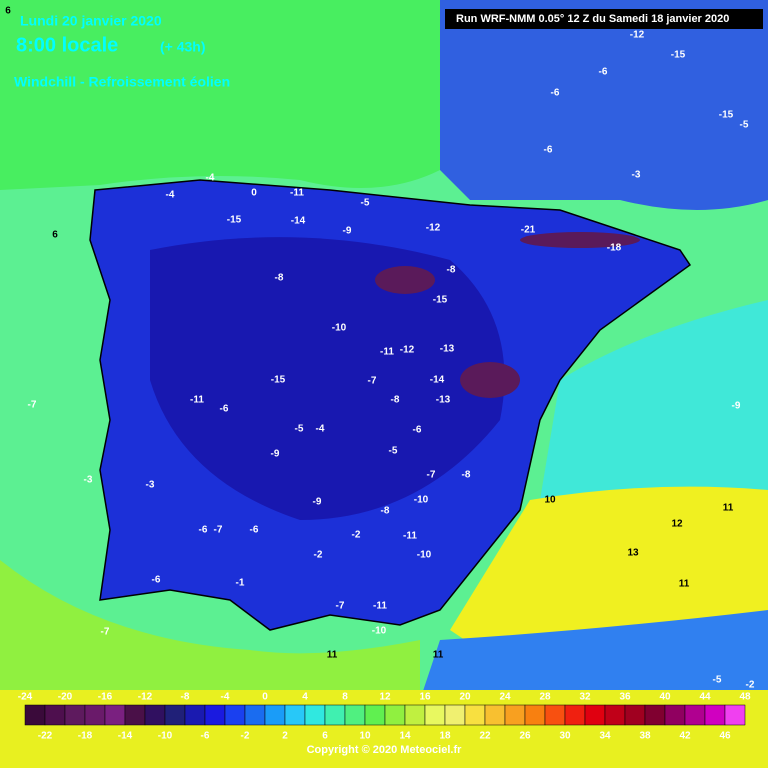 The image size is (768, 768). Describe the element at coordinates (705, 697) in the screenshot. I see `colorbar-label: 44` at that location.